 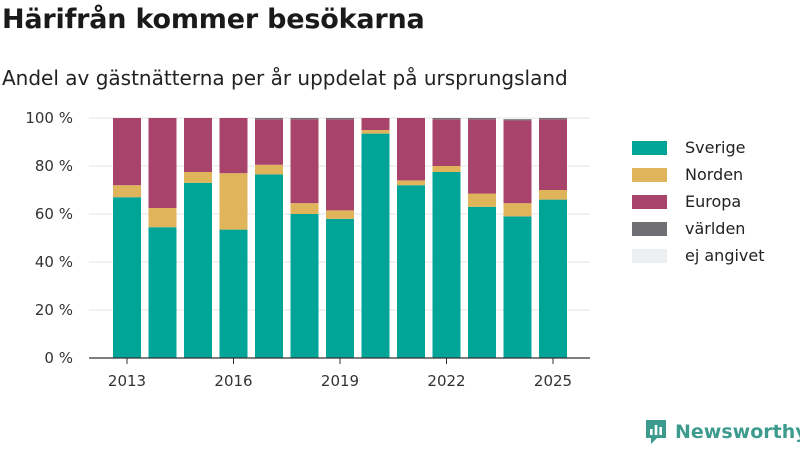 What do you see at coordinates (54, 214) in the screenshot?
I see `y-tick-label: 60 %` at bounding box center [54, 214].